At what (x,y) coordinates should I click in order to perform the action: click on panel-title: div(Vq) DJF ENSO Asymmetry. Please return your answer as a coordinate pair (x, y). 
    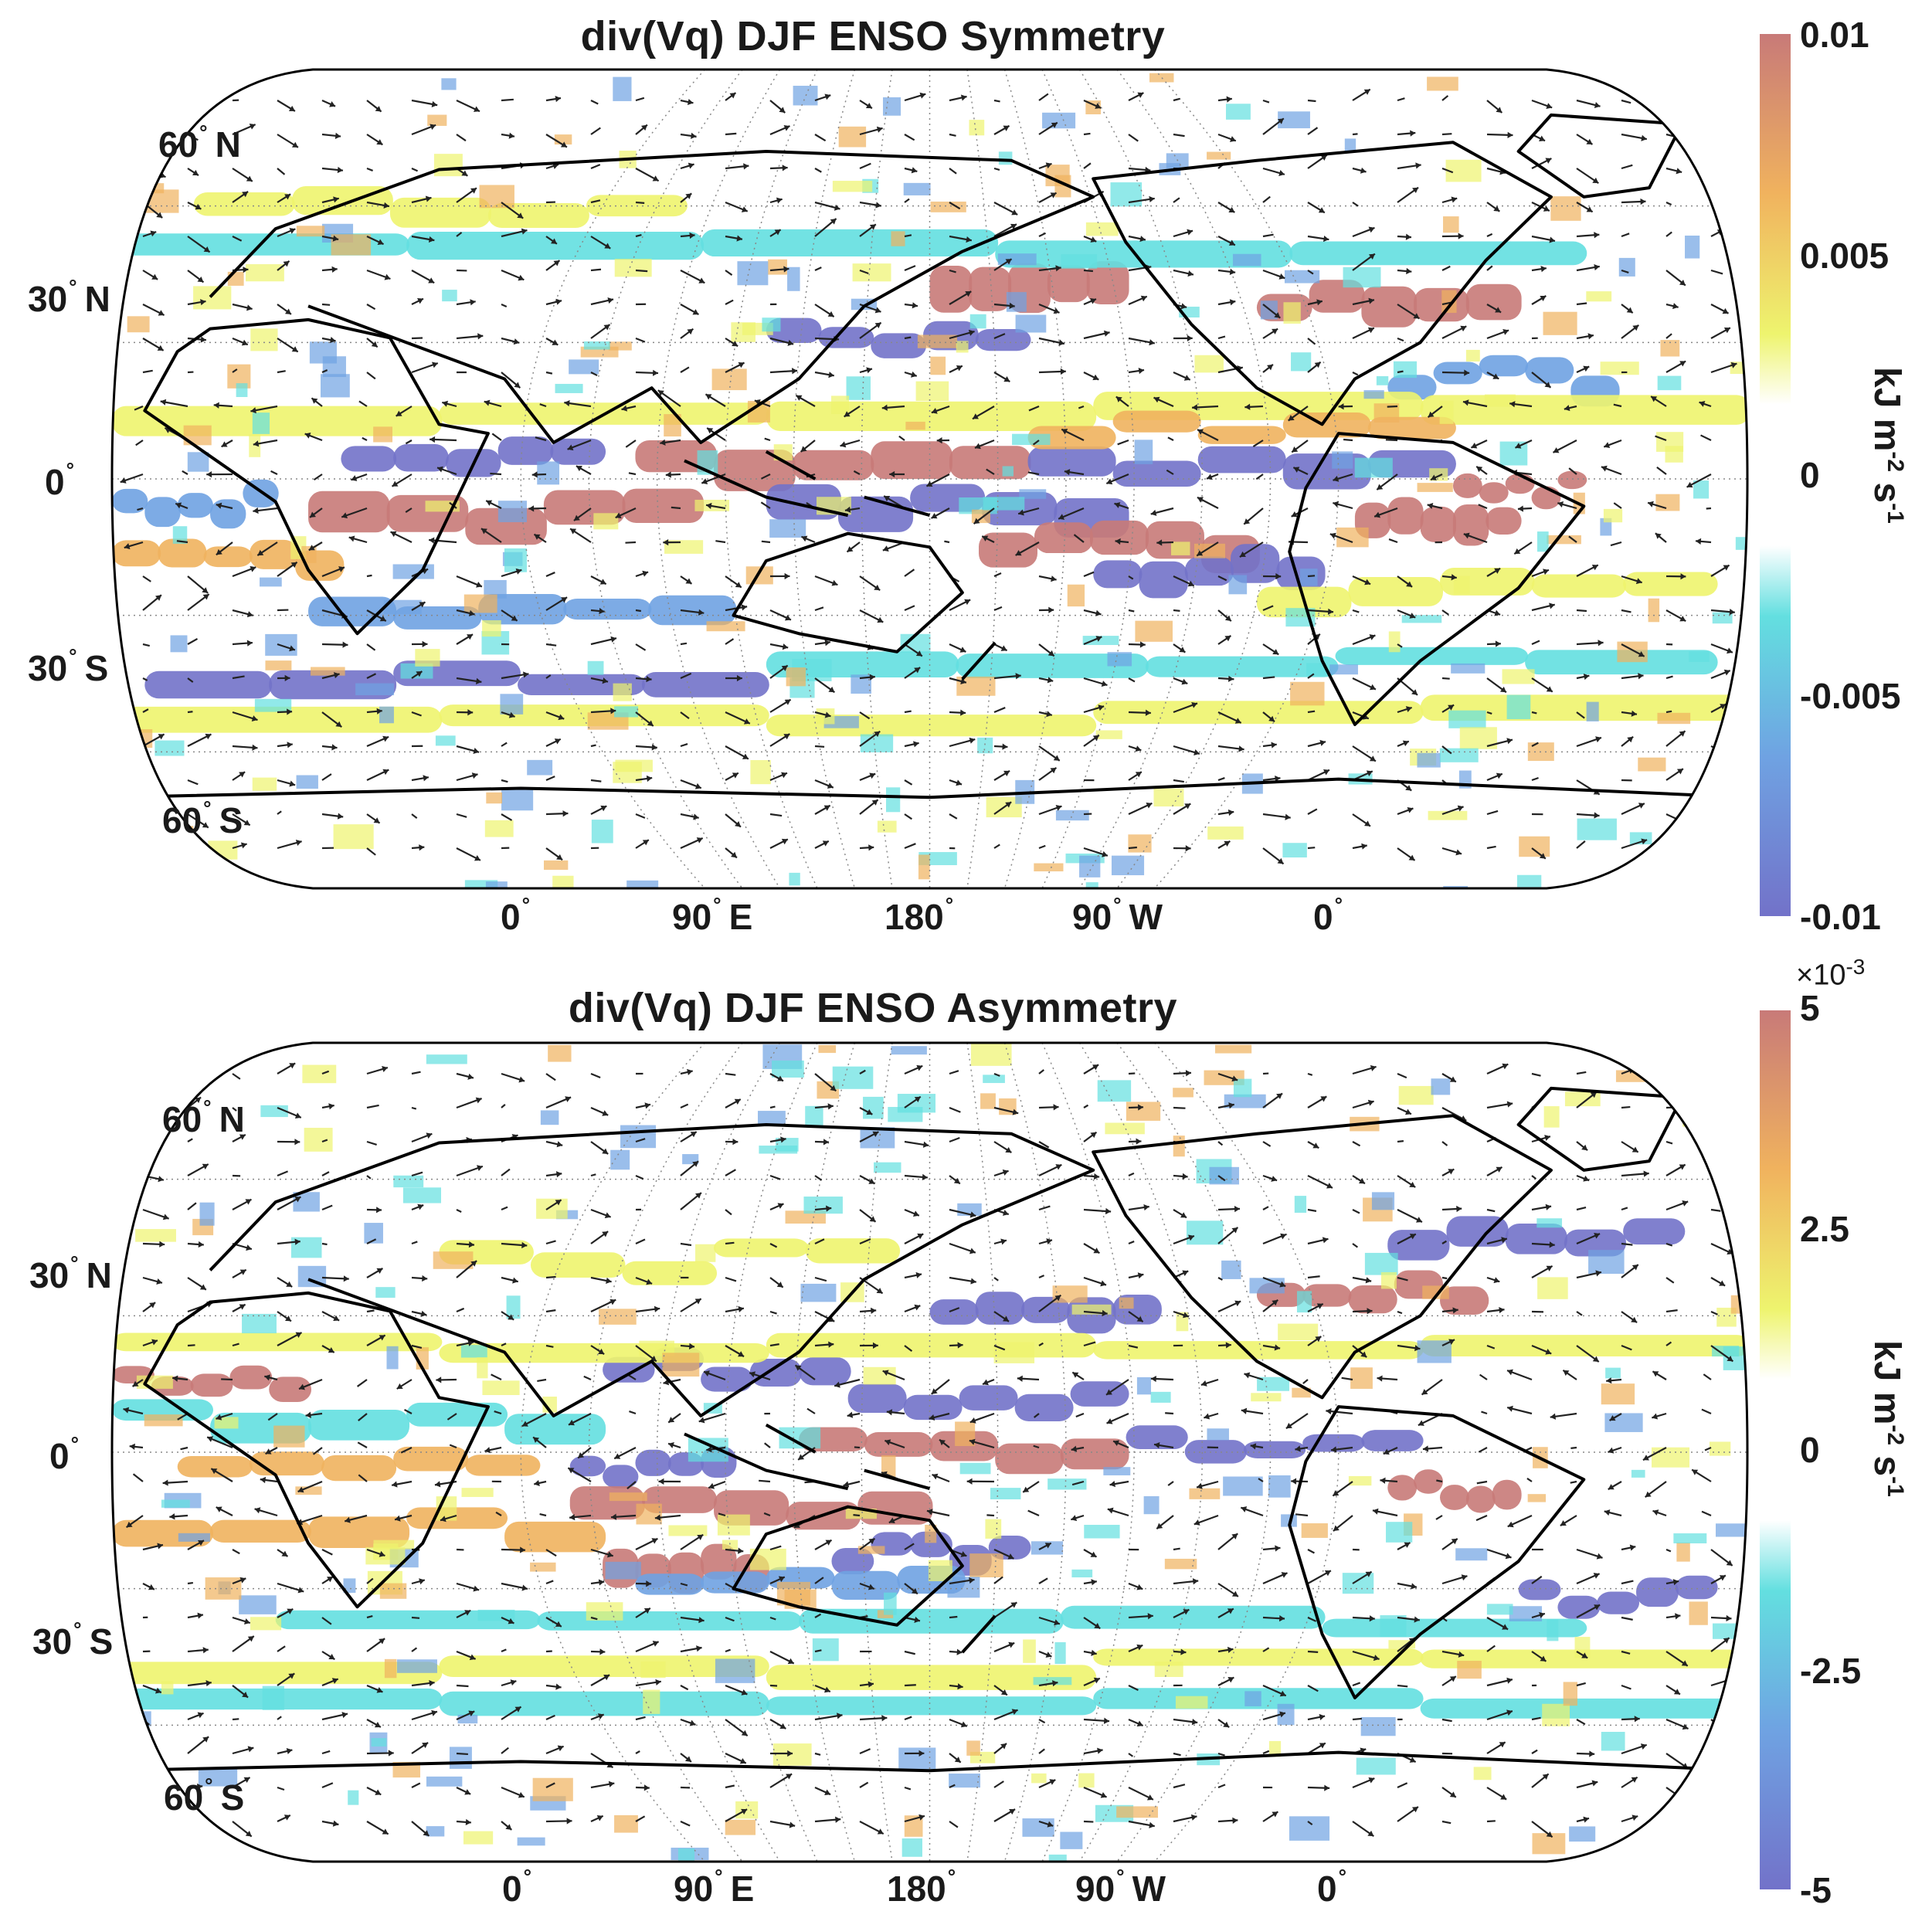
    Looking at the image, I should click on (873, 1008).